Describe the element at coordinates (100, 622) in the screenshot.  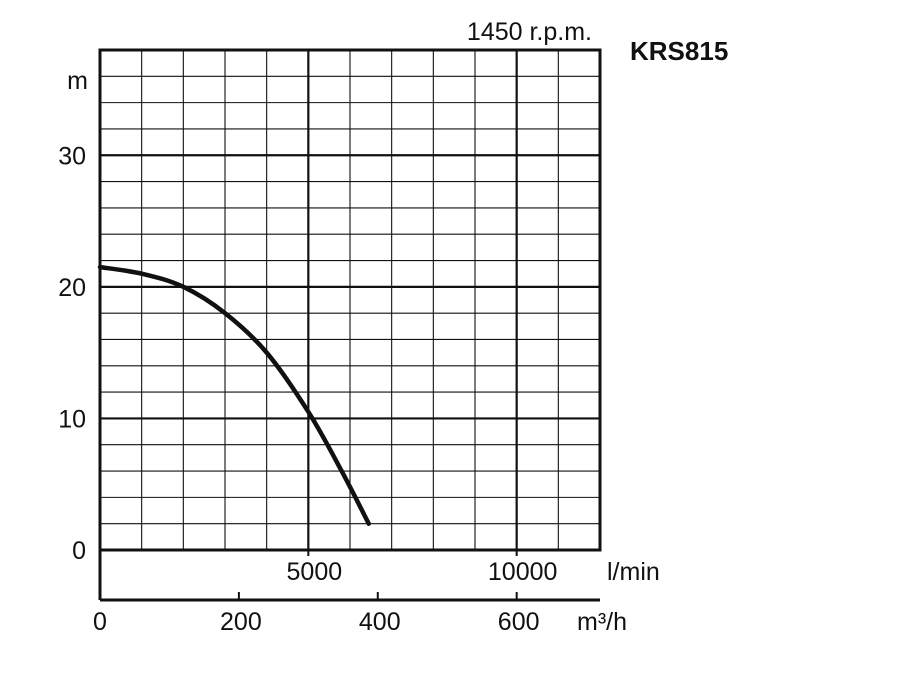
I see `m3h-tick-label: 0` at that location.